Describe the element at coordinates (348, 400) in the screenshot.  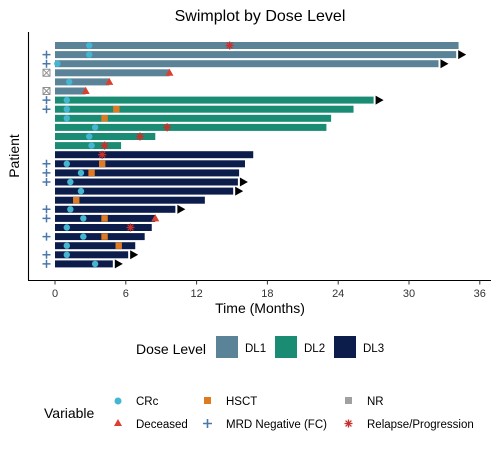
I see `nr-marker-icon` at that location.